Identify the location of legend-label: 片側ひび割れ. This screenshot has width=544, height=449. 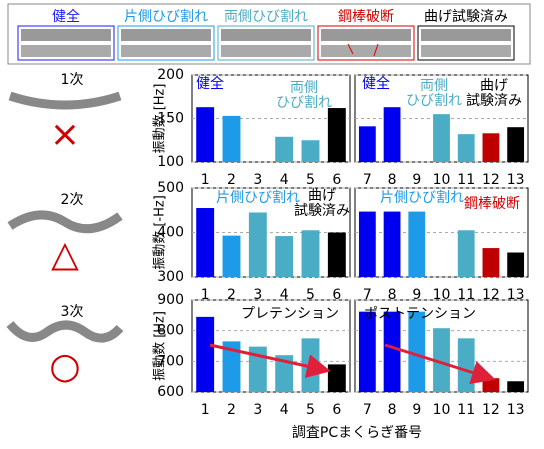
(166, 16).